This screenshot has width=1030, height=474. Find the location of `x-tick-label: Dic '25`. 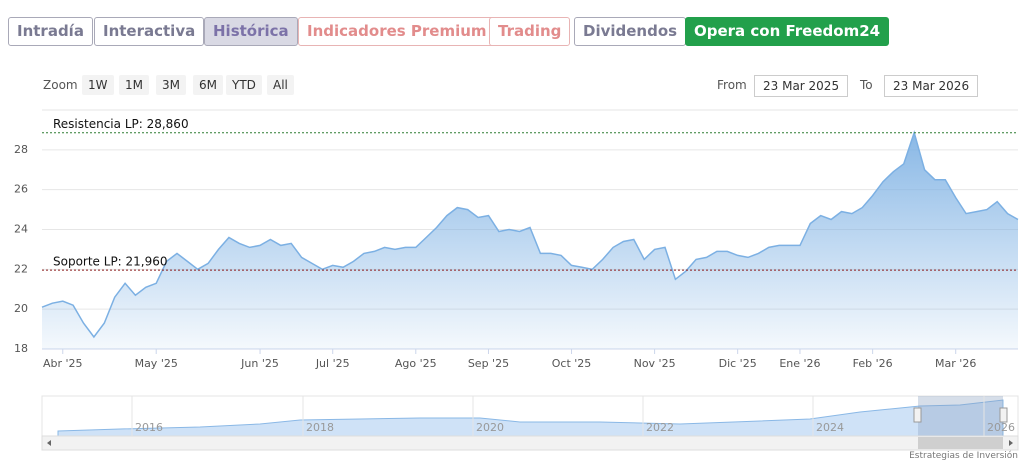

x-tick-label: Dic '25 is located at coordinates (738, 363).